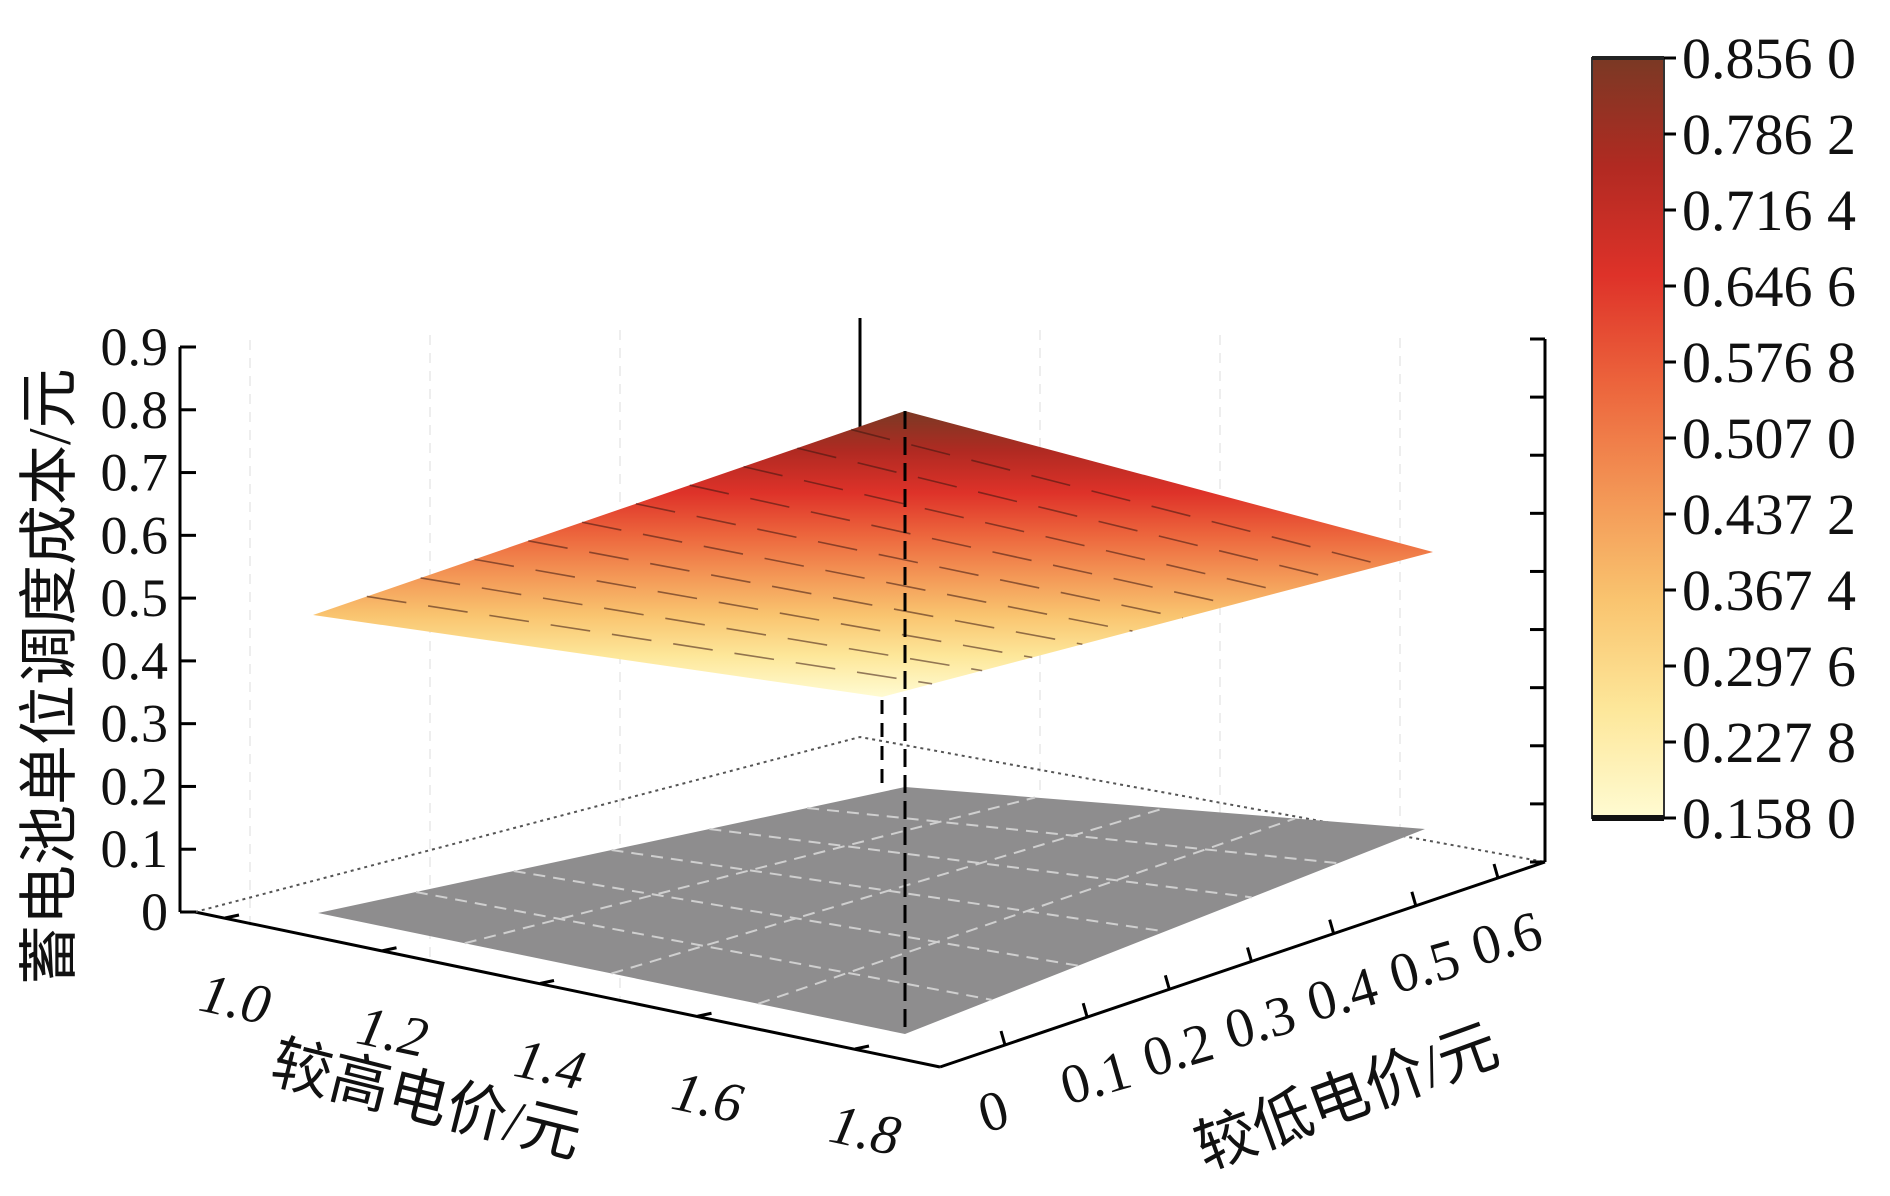 This screenshot has height=1196, width=1890. I want to click on surface-contours, so click(875, 556).